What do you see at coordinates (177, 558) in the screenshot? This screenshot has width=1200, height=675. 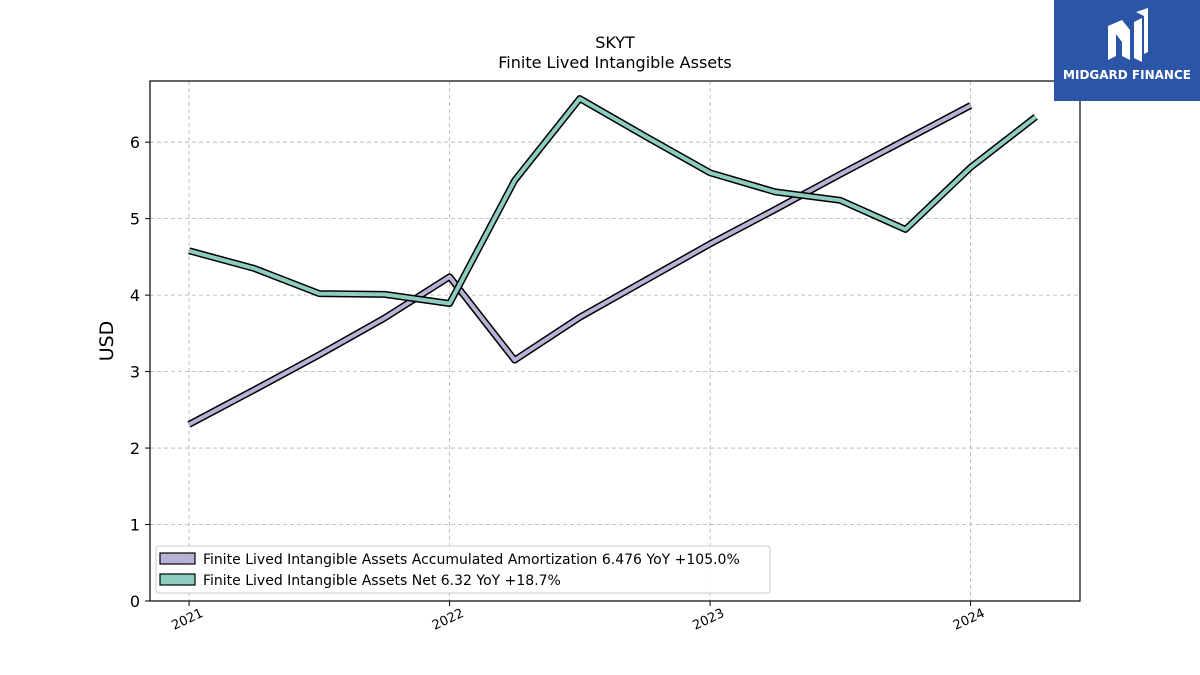 I see `legend-swatch-amortization` at bounding box center [177, 558].